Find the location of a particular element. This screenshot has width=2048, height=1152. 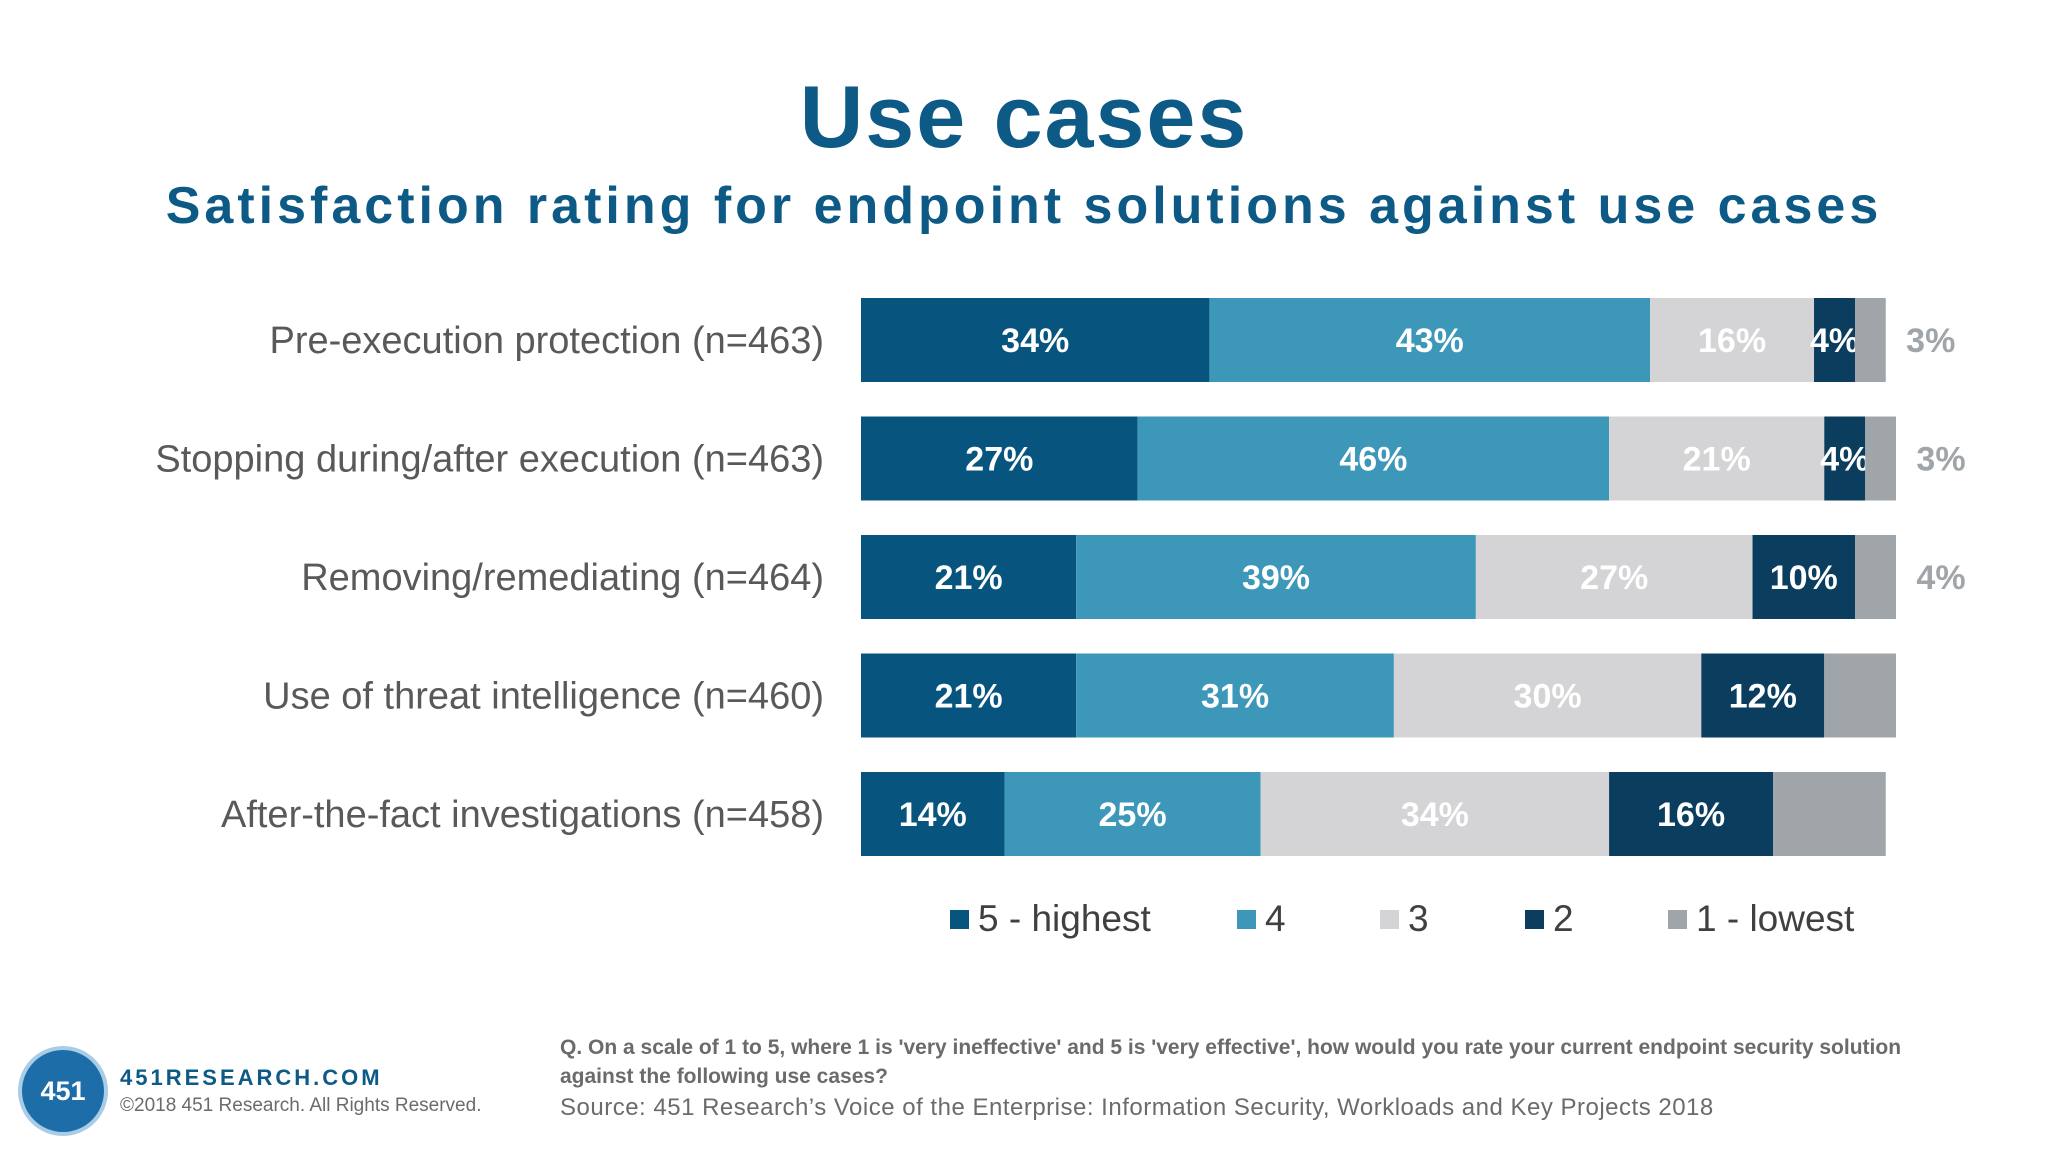

legend-label: 5 - highest is located at coordinates (1064, 918).